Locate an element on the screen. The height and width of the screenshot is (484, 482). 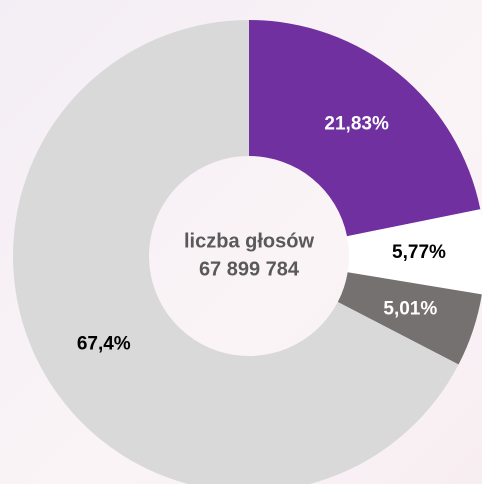
slice-label: 5,01% is located at coordinates (410, 309).